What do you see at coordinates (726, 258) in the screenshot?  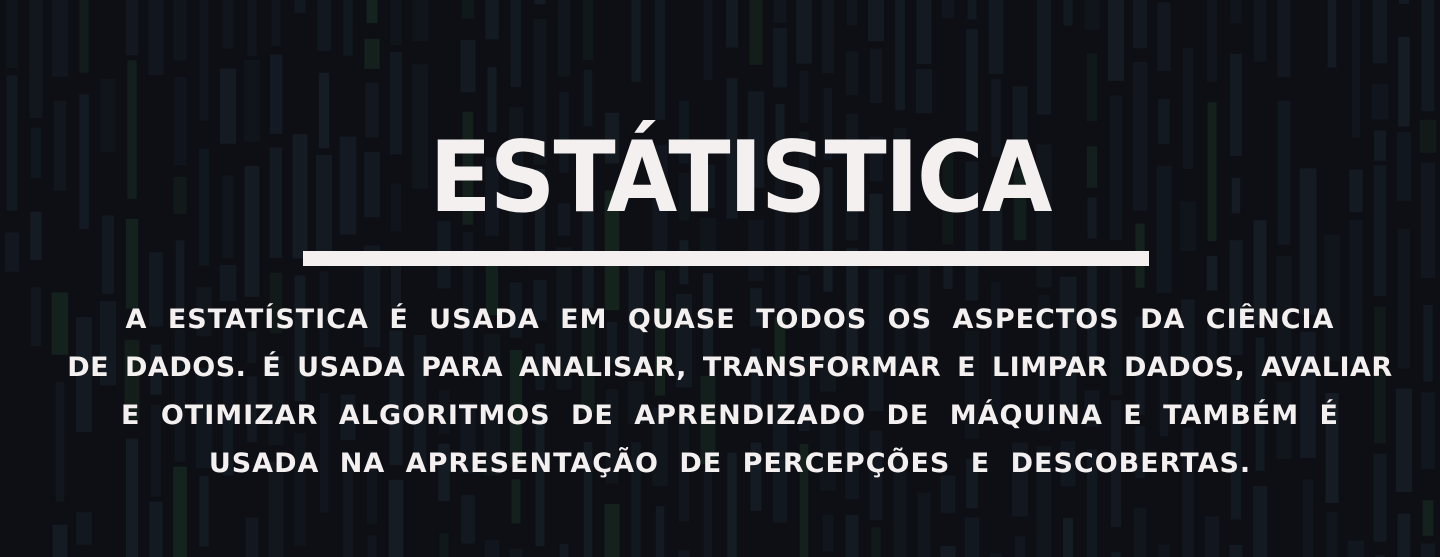 I see `title-divider` at bounding box center [726, 258].